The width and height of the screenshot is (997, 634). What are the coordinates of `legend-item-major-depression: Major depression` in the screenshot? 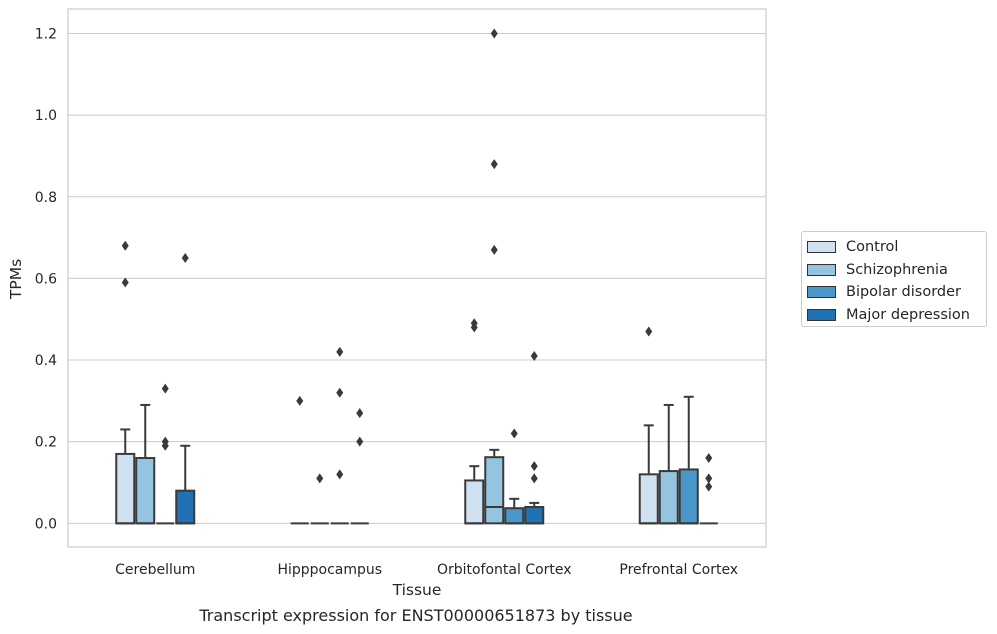 It's located at (896, 315).